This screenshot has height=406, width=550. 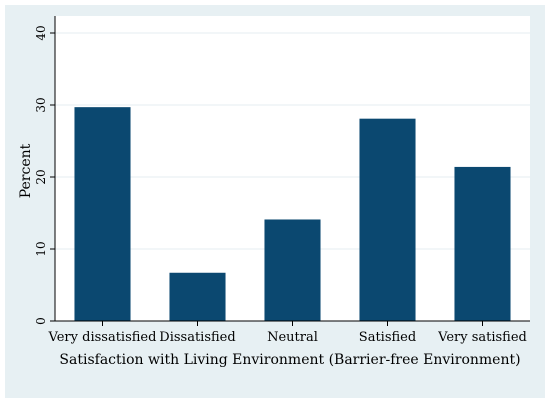 I want to click on bar-very-satisfied, so click(x=482, y=243).